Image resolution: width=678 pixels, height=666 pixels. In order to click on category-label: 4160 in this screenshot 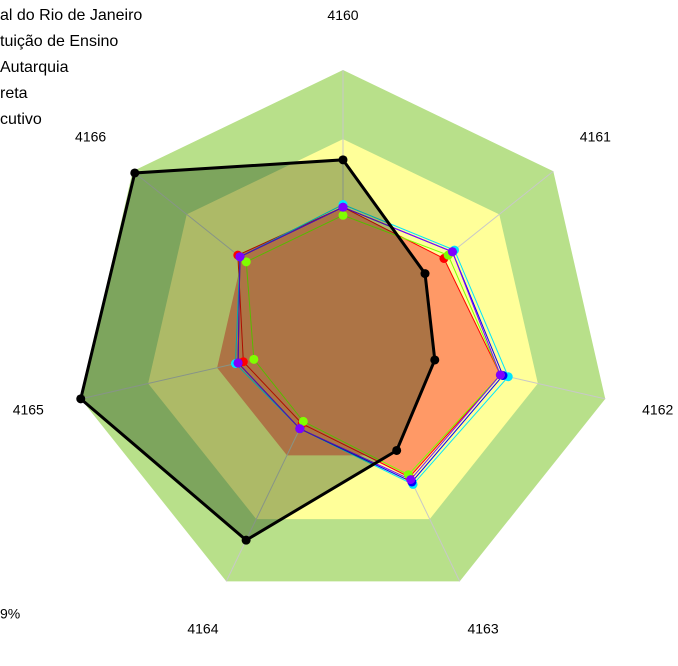, I will do `click(342, 15)`.